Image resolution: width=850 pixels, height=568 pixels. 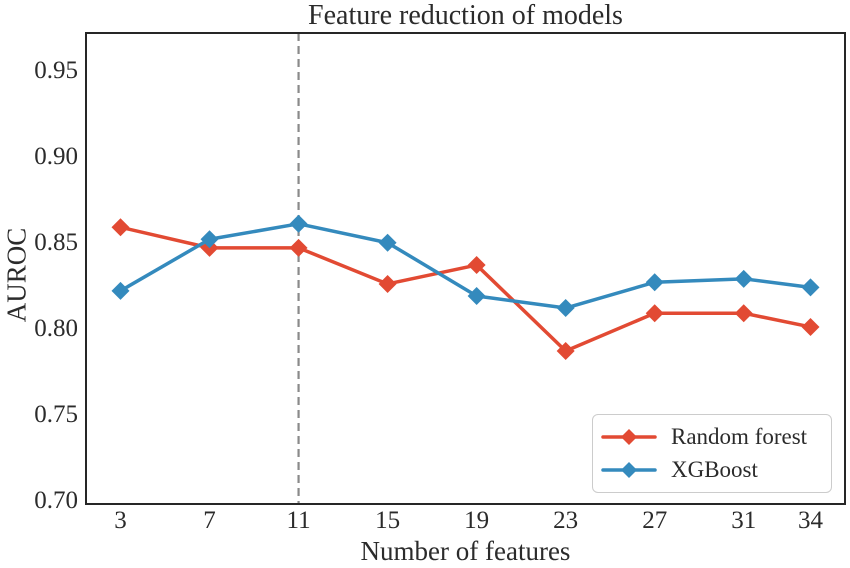 I want to click on legend-item-random-forest: Random forest, so click(x=712, y=437).